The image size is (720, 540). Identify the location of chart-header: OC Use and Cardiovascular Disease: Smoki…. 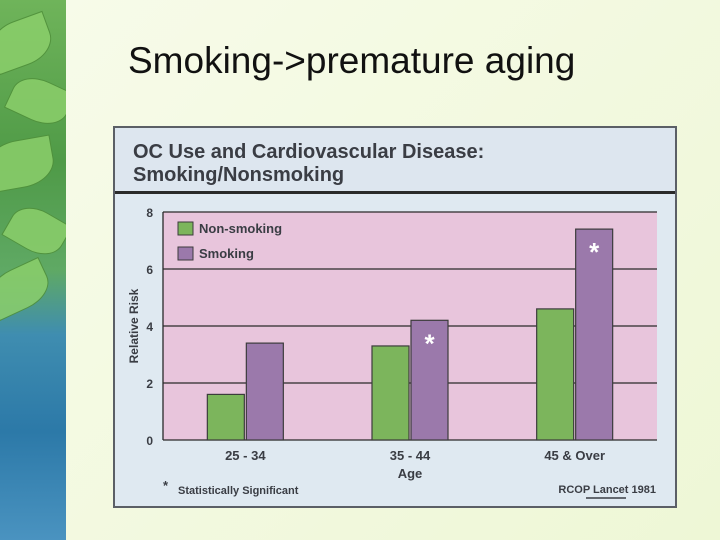
(395, 161).